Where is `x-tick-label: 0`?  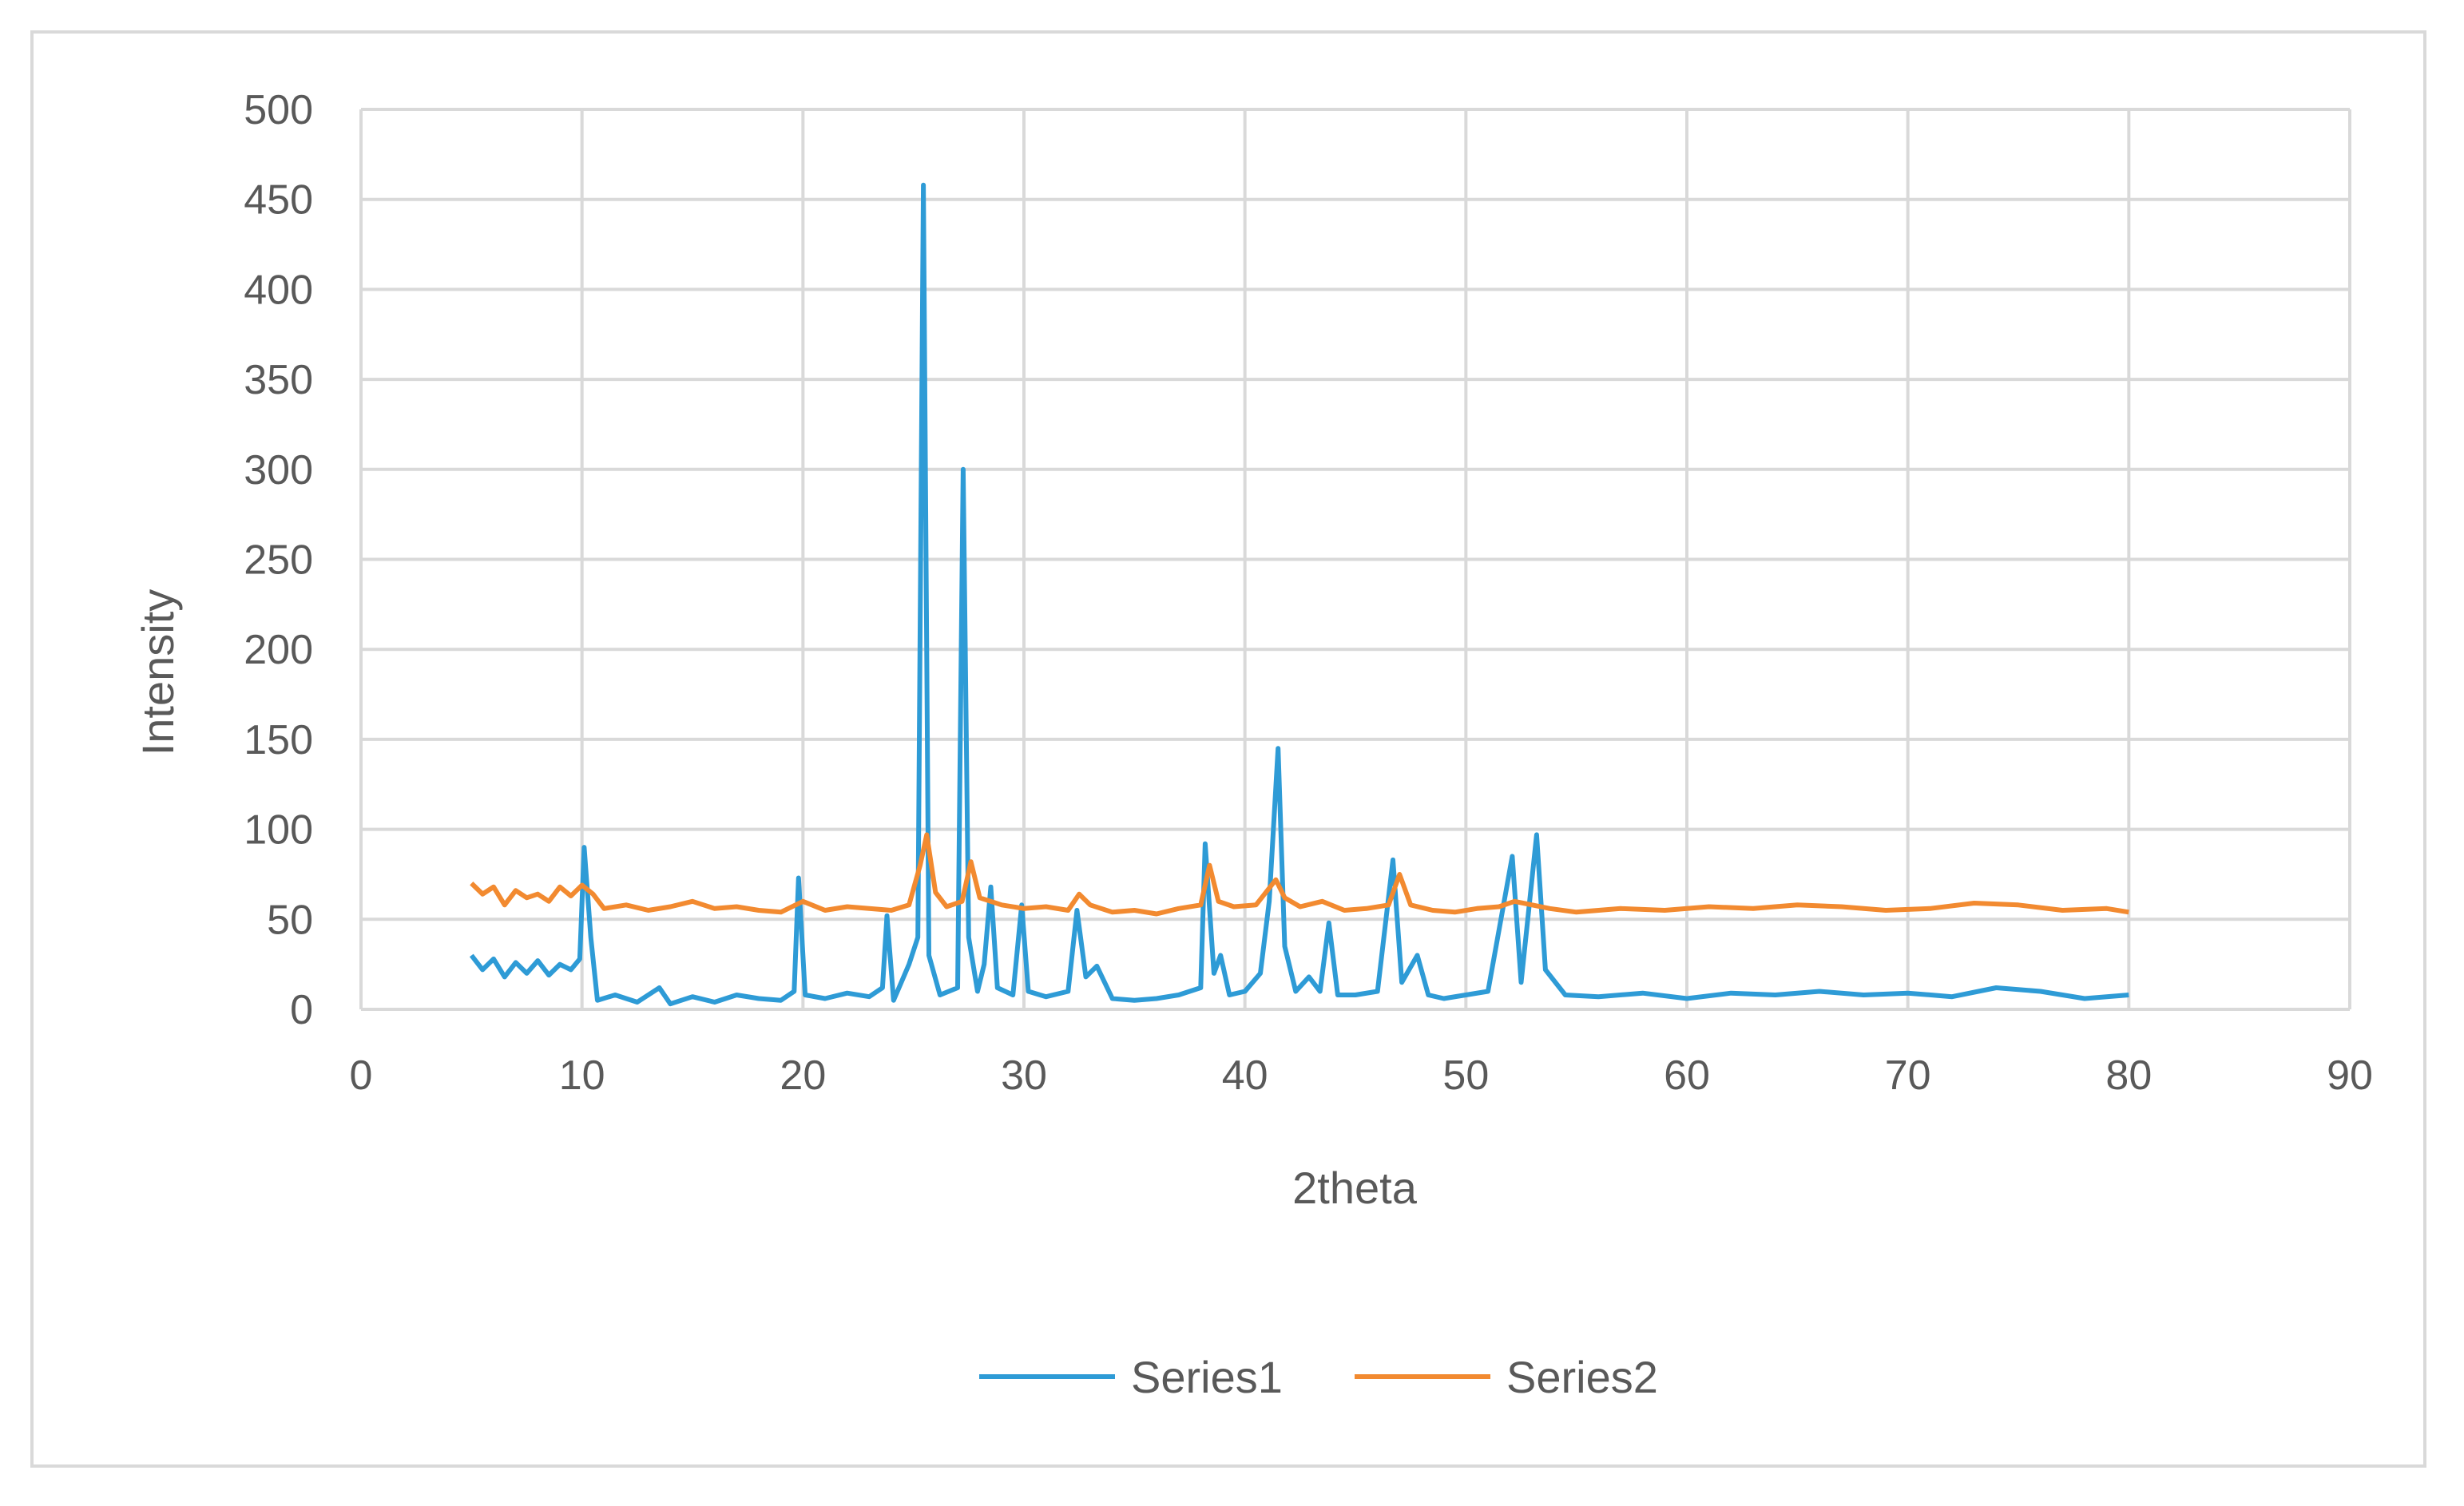 x-tick-label: 0 is located at coordinates (361, 1075).